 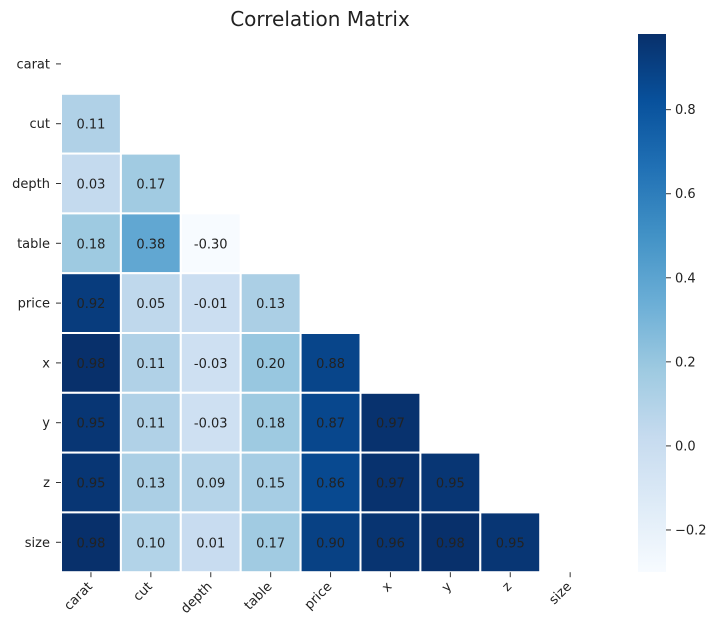 I want to click on cell-value-label: 0.05, so click(x=150, y=304).